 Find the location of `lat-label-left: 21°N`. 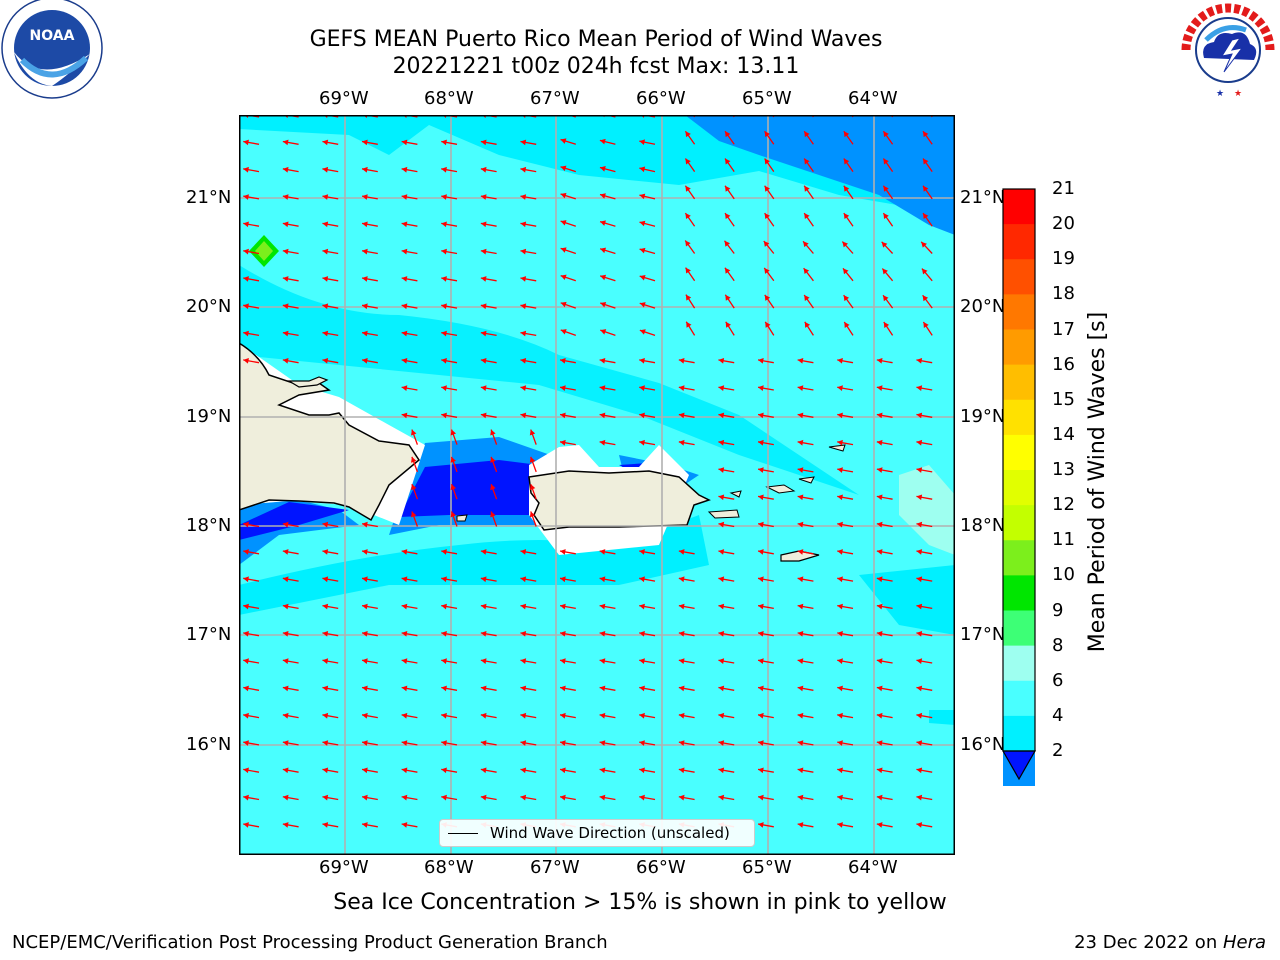

lat-label-left: 21°N is located at coordinates (209, 197).